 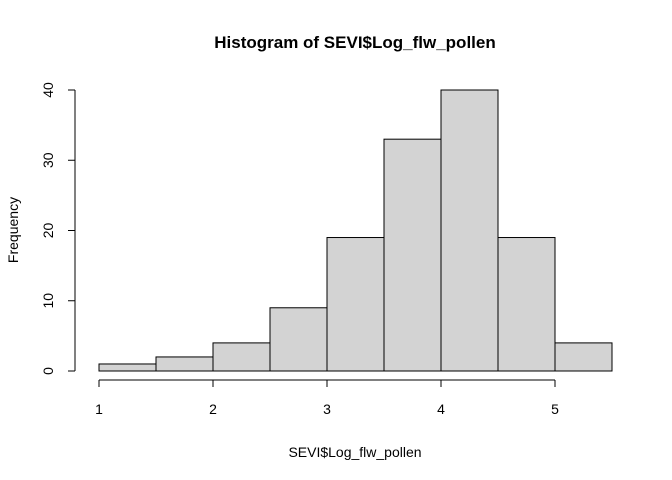 I want to click on x-tick-label: 1, so click(x=99, y=409).